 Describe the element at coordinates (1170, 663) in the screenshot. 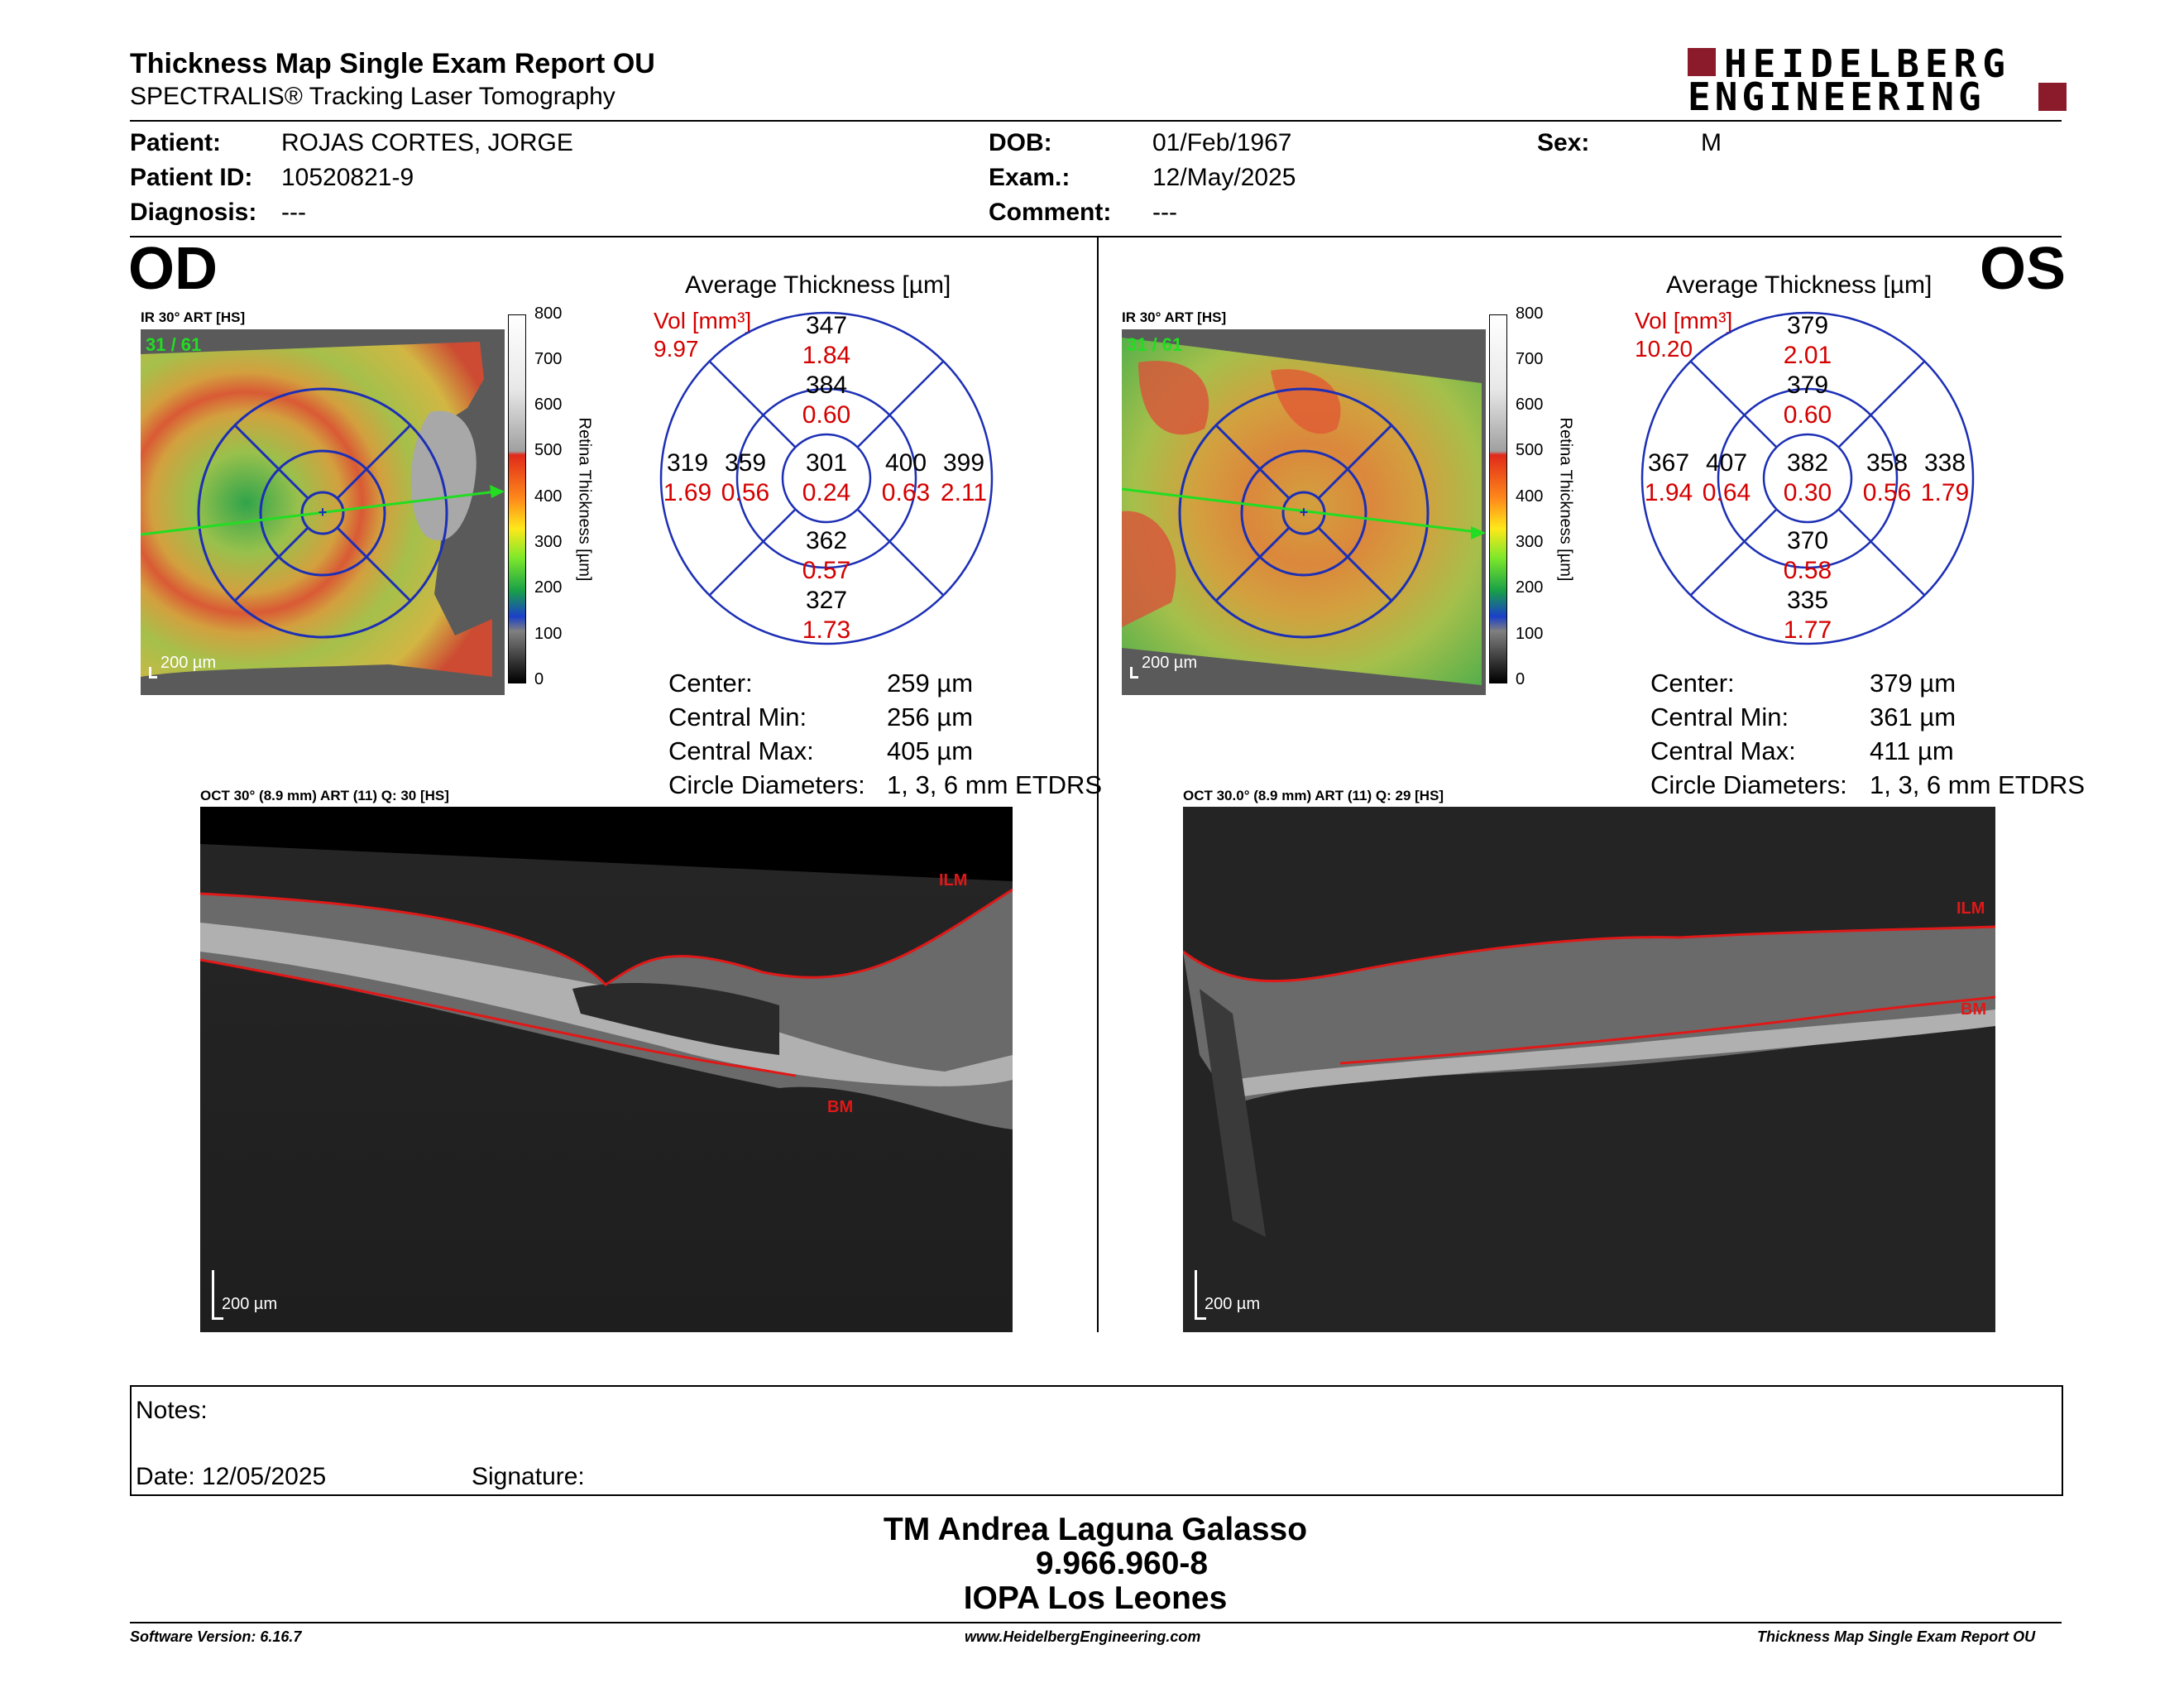

I see `map-scale-os: 200 µm` at that location.